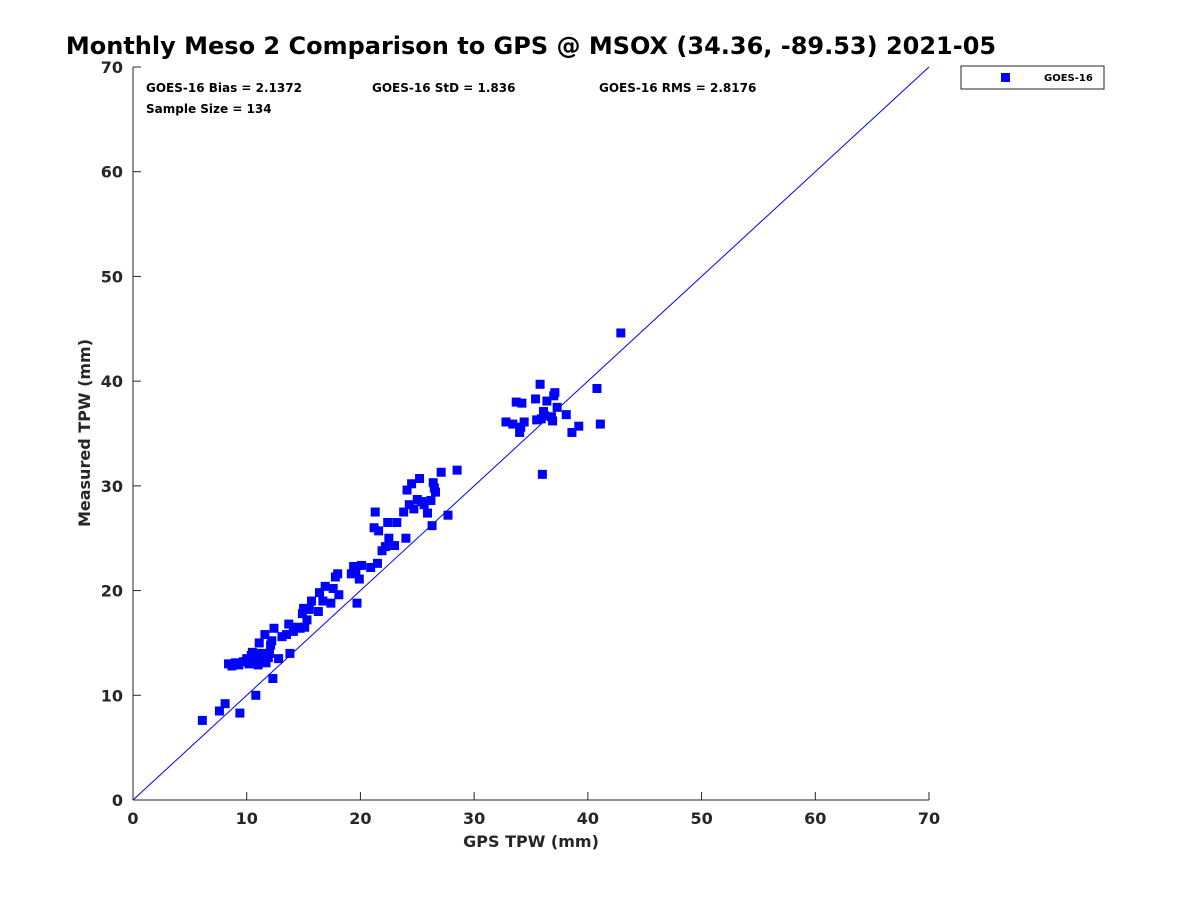 This screenshot has height=900, width=1200. I want to click on x-tick-label: 70, so click(929, 818).